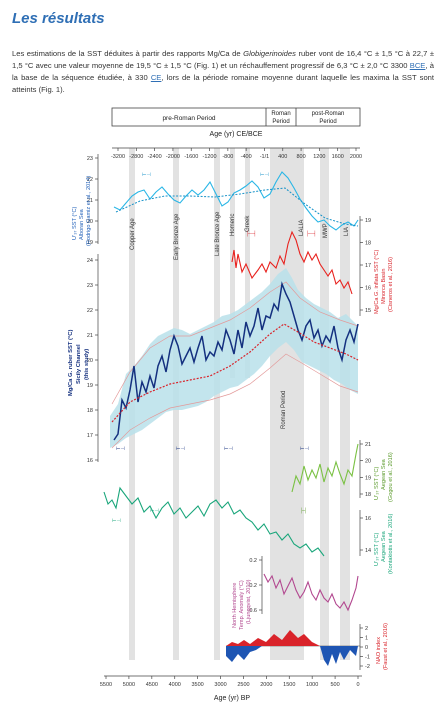 This screenshot has width=443, height=717. I want to click on svg-text: (Kontakiotis et al., 2016), so click(391, 544).